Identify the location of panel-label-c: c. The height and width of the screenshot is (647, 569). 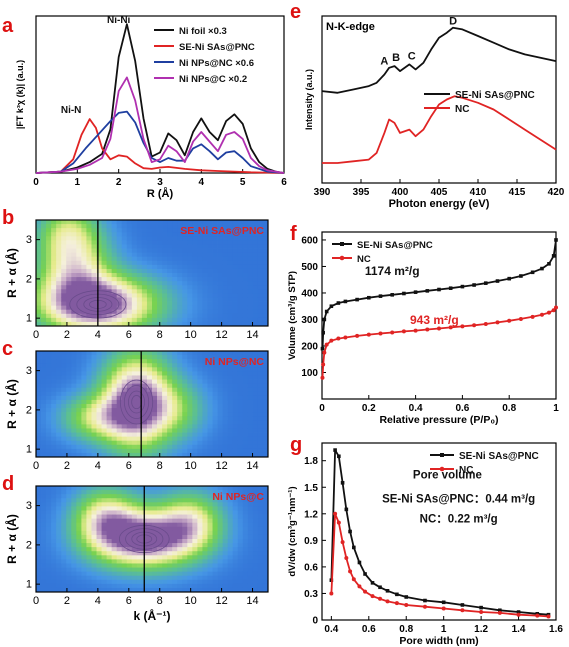
(7, 349).